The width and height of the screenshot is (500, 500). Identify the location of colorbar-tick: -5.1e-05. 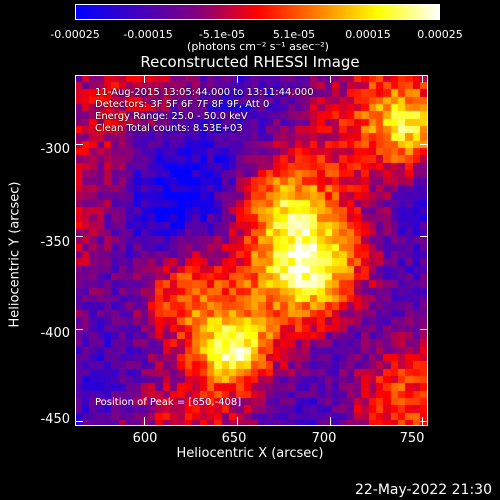
(222, 34).